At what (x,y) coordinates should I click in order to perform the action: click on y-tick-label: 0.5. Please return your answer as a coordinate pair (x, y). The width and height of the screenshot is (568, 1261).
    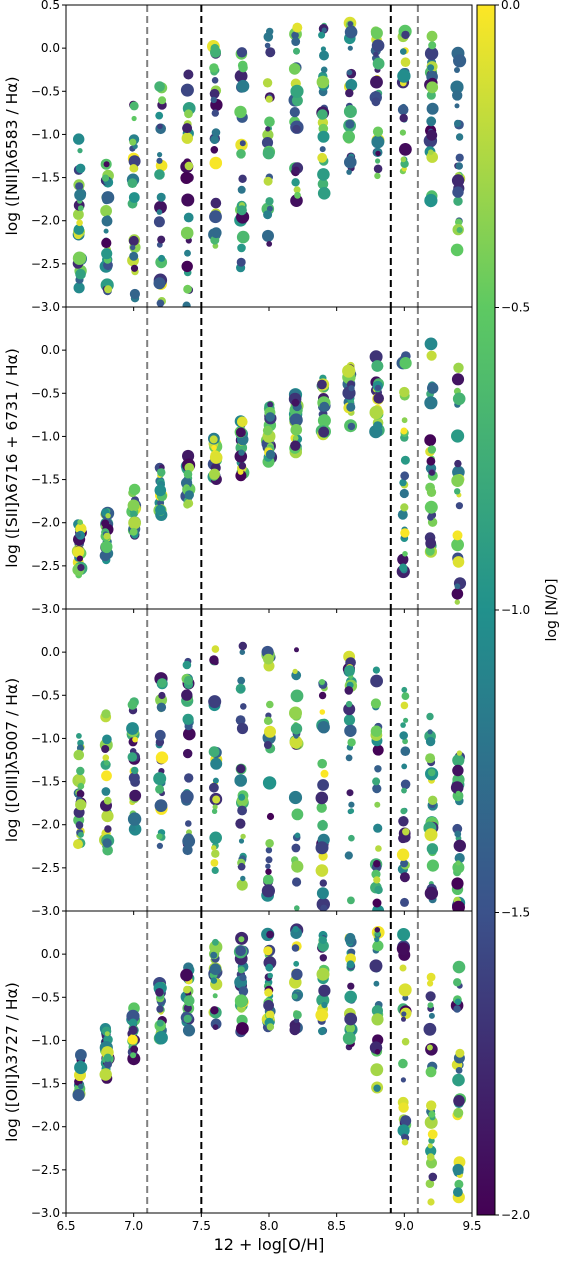
    Looking at the image, I should click on (50, 6).